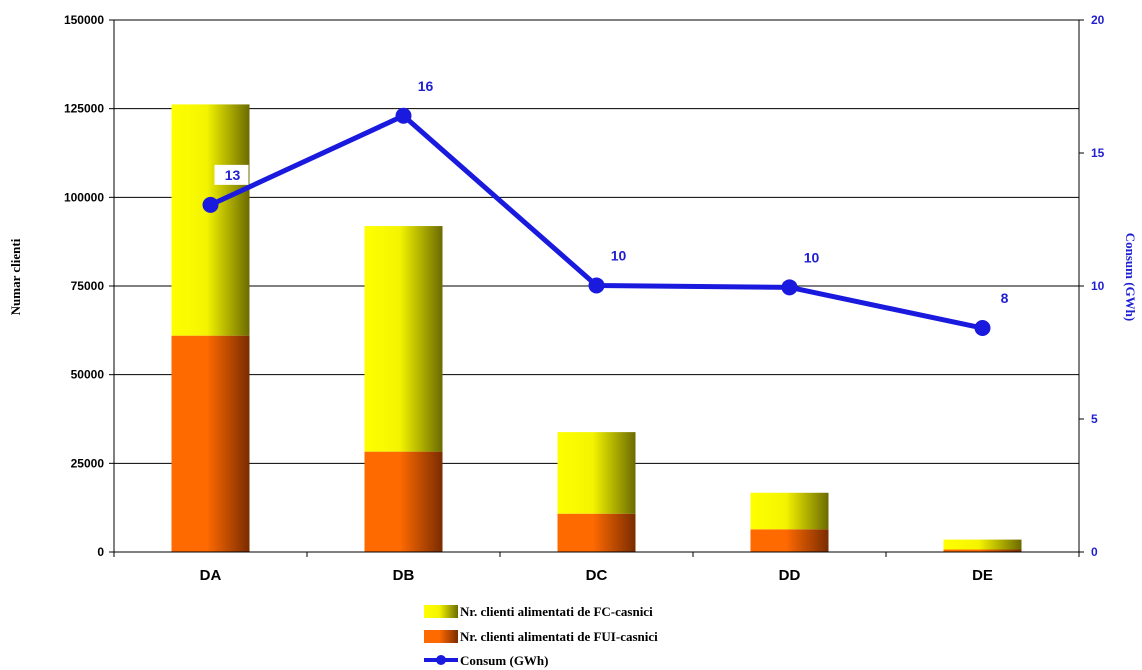  I want to click on consum-point-DA, so click(210, 204).